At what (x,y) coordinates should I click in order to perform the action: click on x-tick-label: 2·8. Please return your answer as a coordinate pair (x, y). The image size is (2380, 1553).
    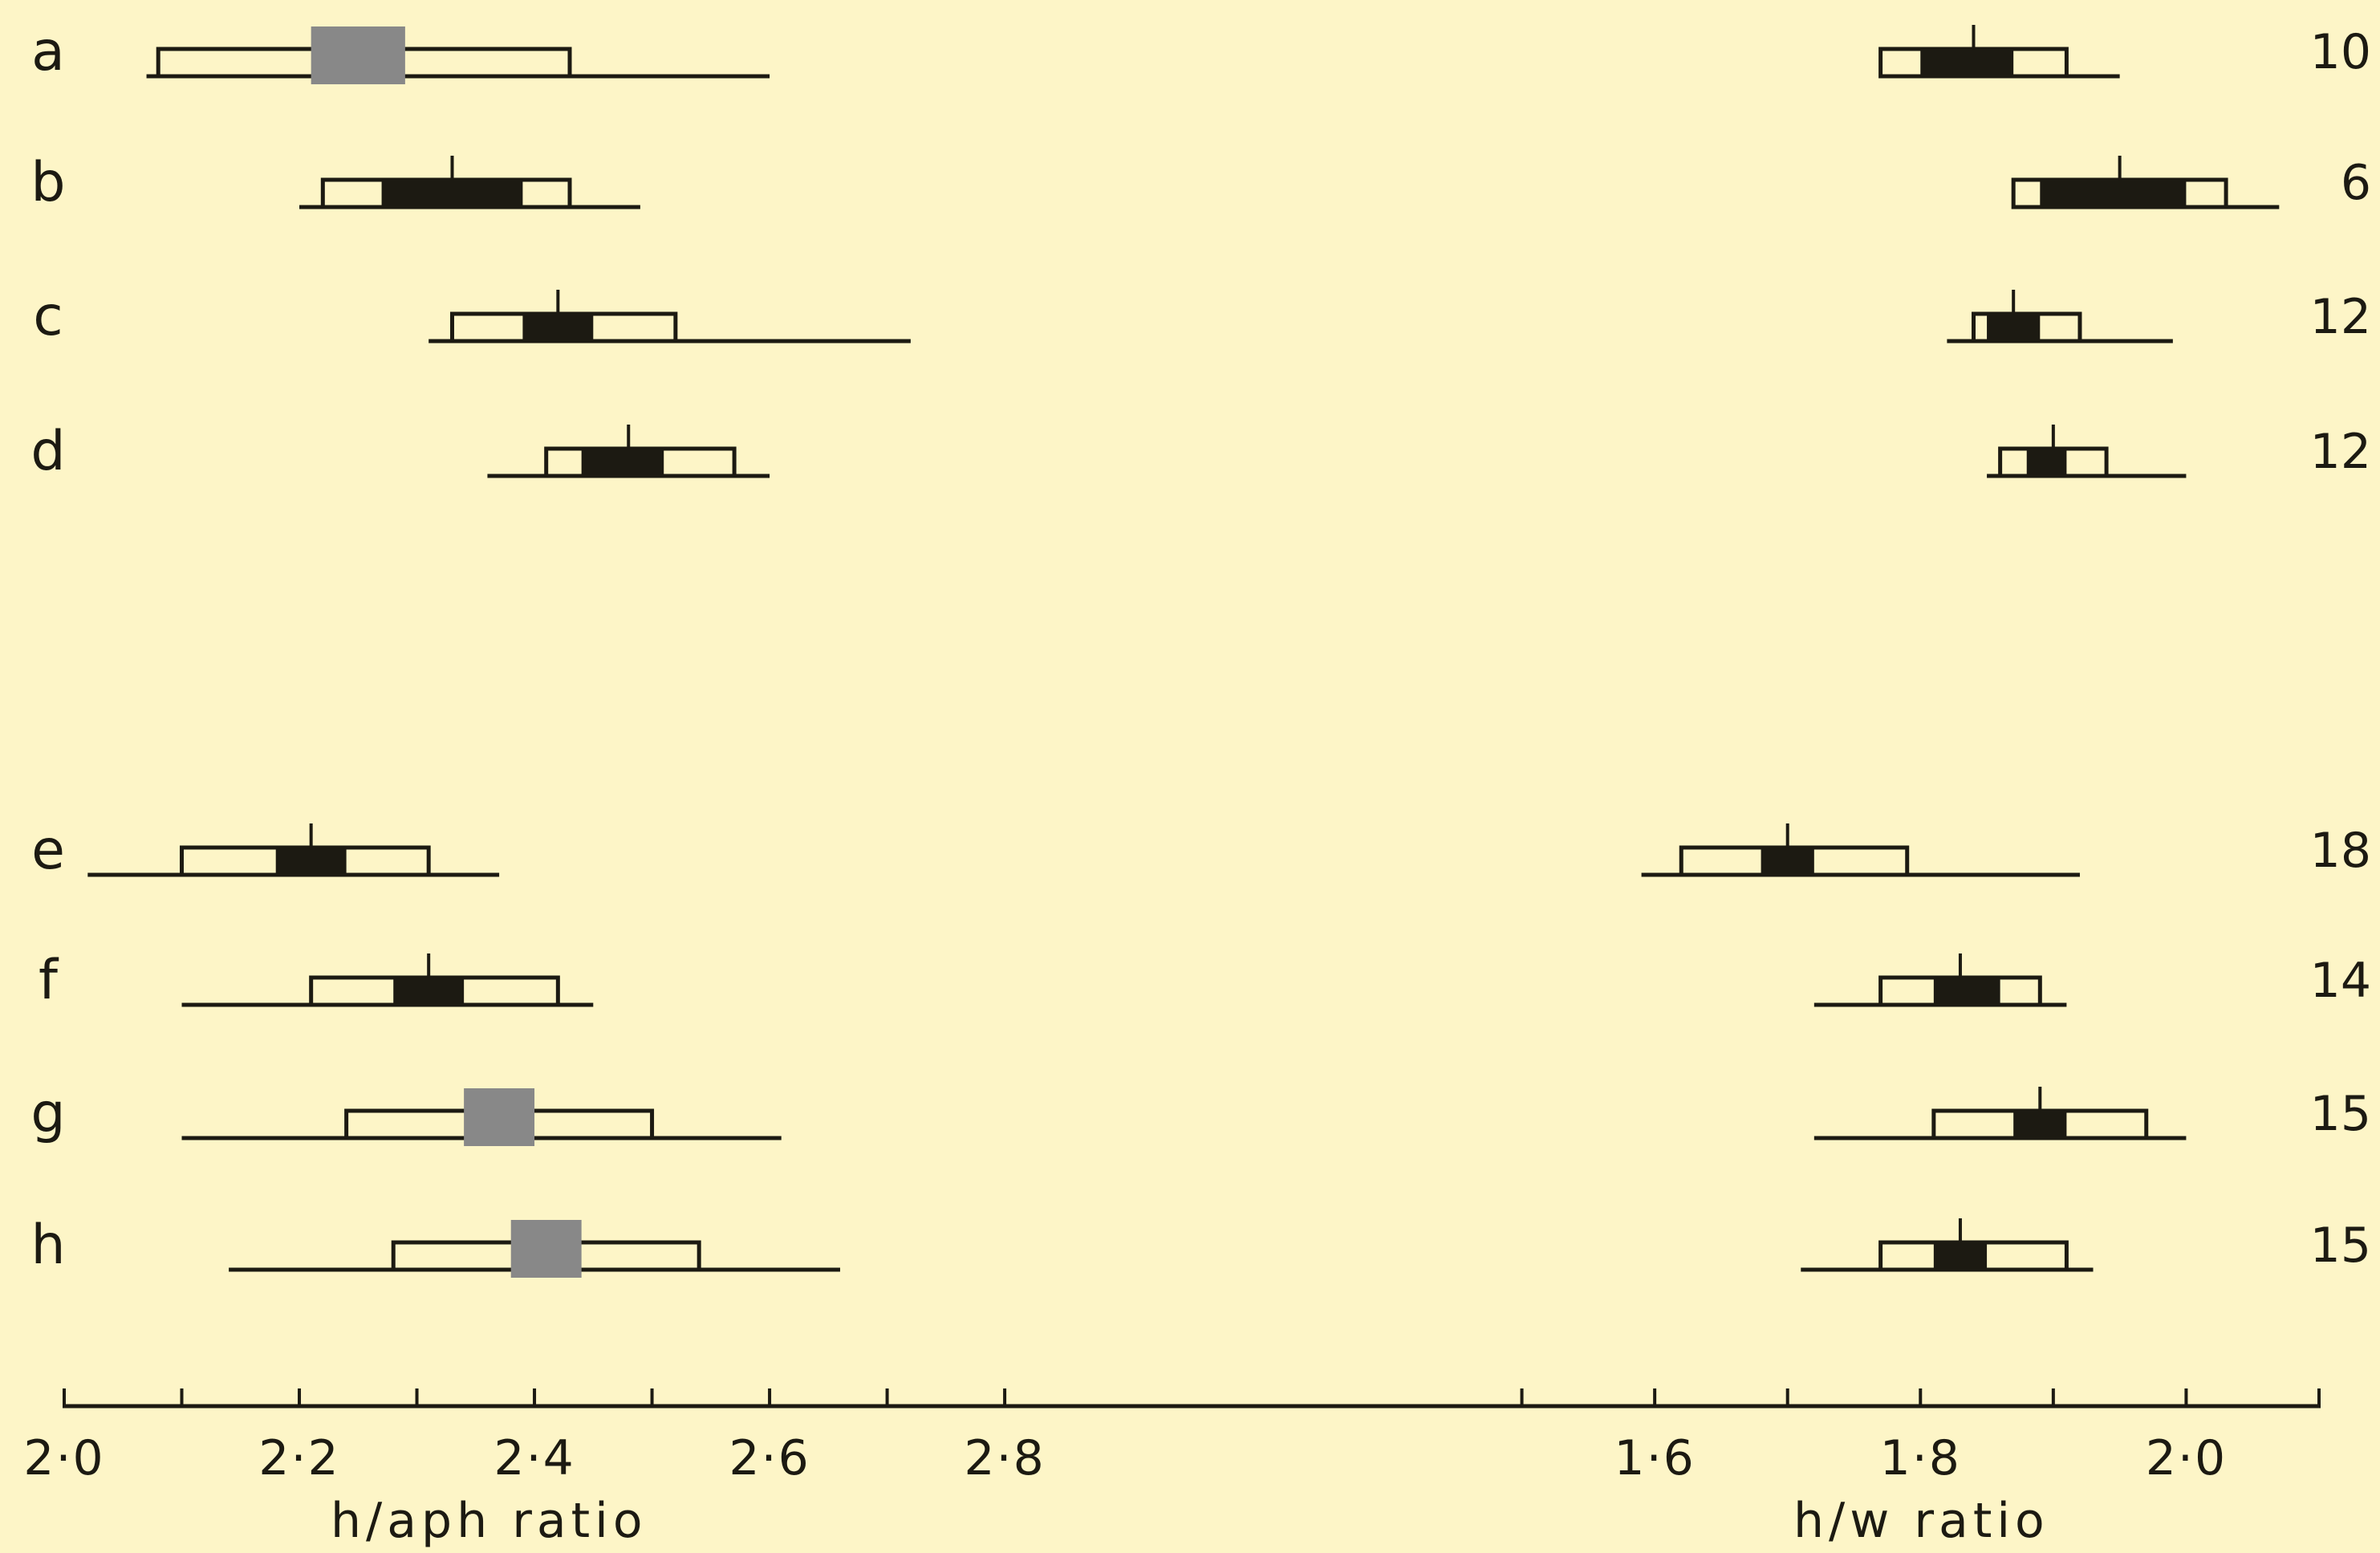
    Looking at the image, I should click on (1004, 1458).